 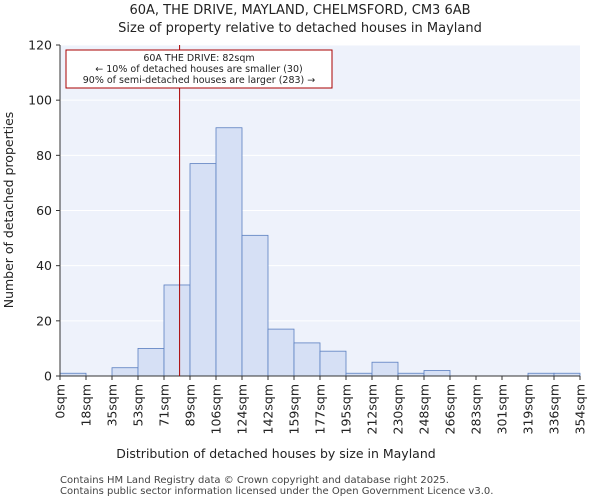 What do you see at coordinates (44, 320) in the screenshot?
I see `y-tick-label: 20` at bounding box center [44, 320].